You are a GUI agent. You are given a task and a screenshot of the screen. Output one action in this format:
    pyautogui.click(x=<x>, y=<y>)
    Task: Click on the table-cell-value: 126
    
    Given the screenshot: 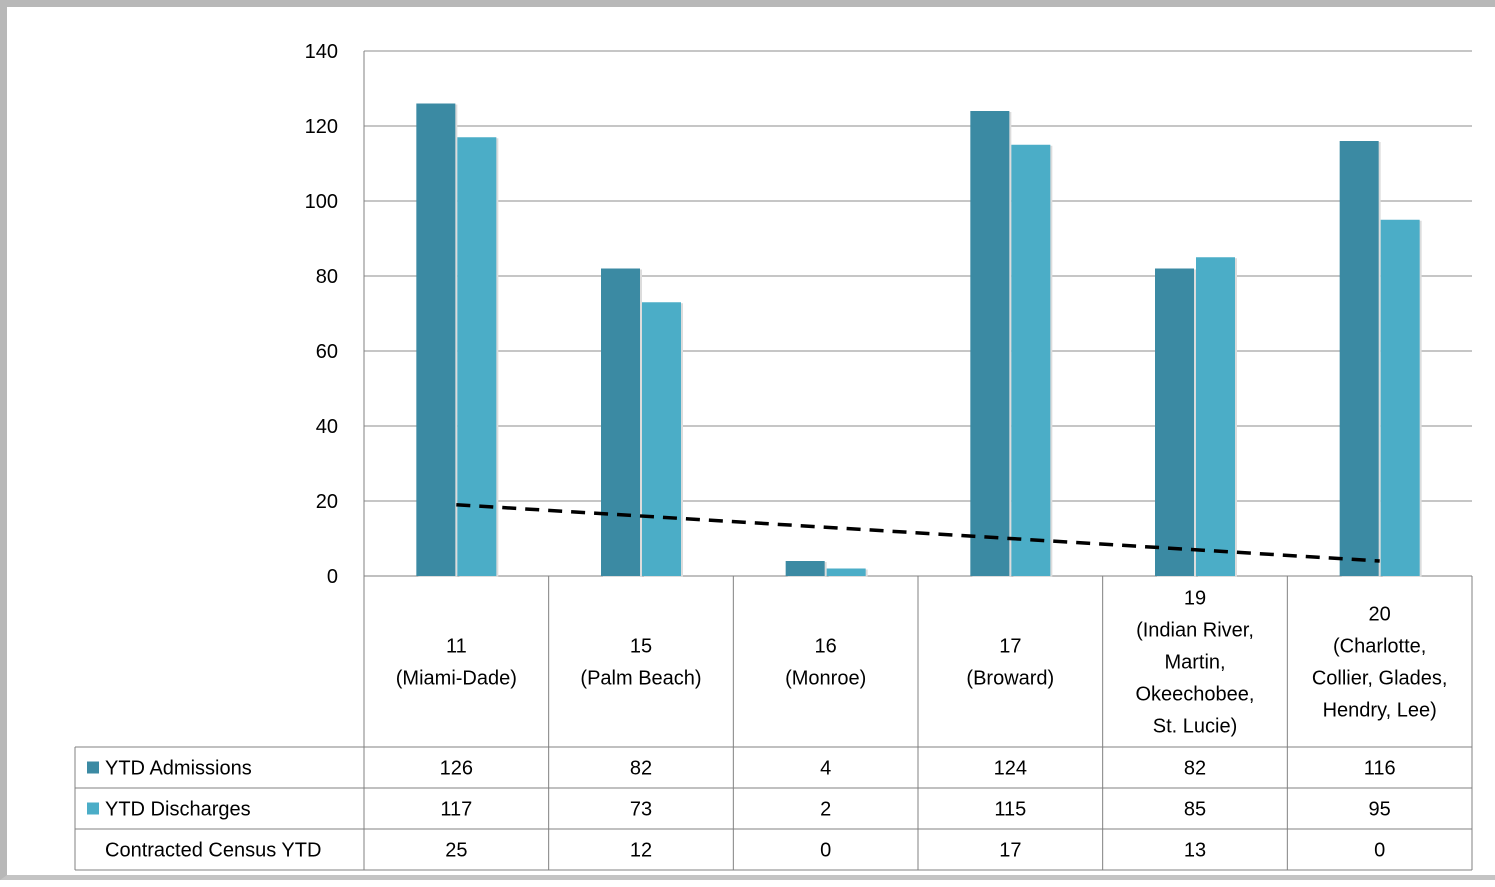 What is the action you would take?
    pyautogui.click(x=456, y=769)
    